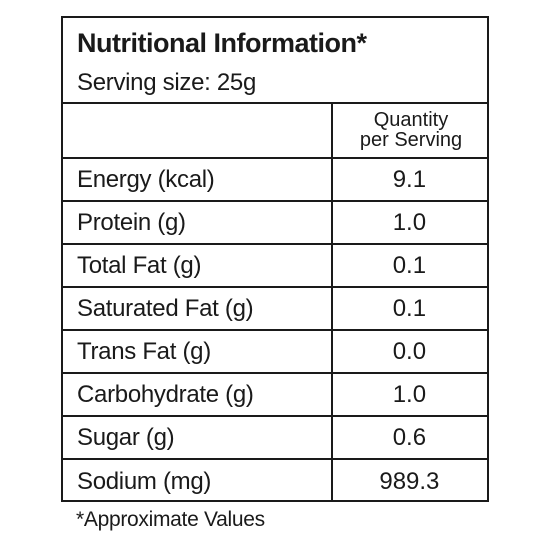 This screenshot has height=550, width=550. Describe the element at coordinates (165, 308) in the screenshot. I see `nutrient-name: Saturated Fat (g)` at that location.